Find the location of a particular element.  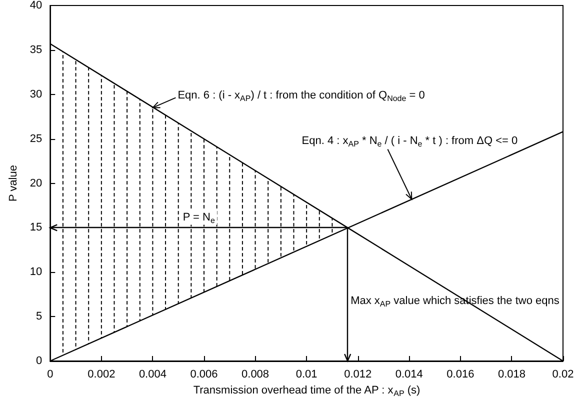

y-axis-title: P value is located at coordinates (14, 183).